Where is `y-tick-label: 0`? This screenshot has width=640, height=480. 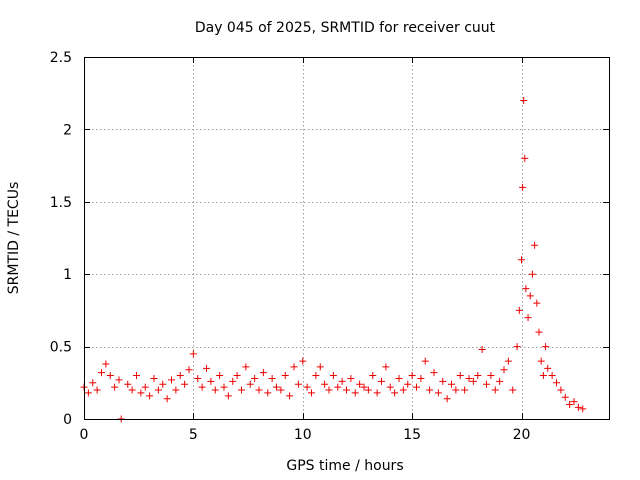
y-tick-label: 0 is located at coordinates (67, 420).